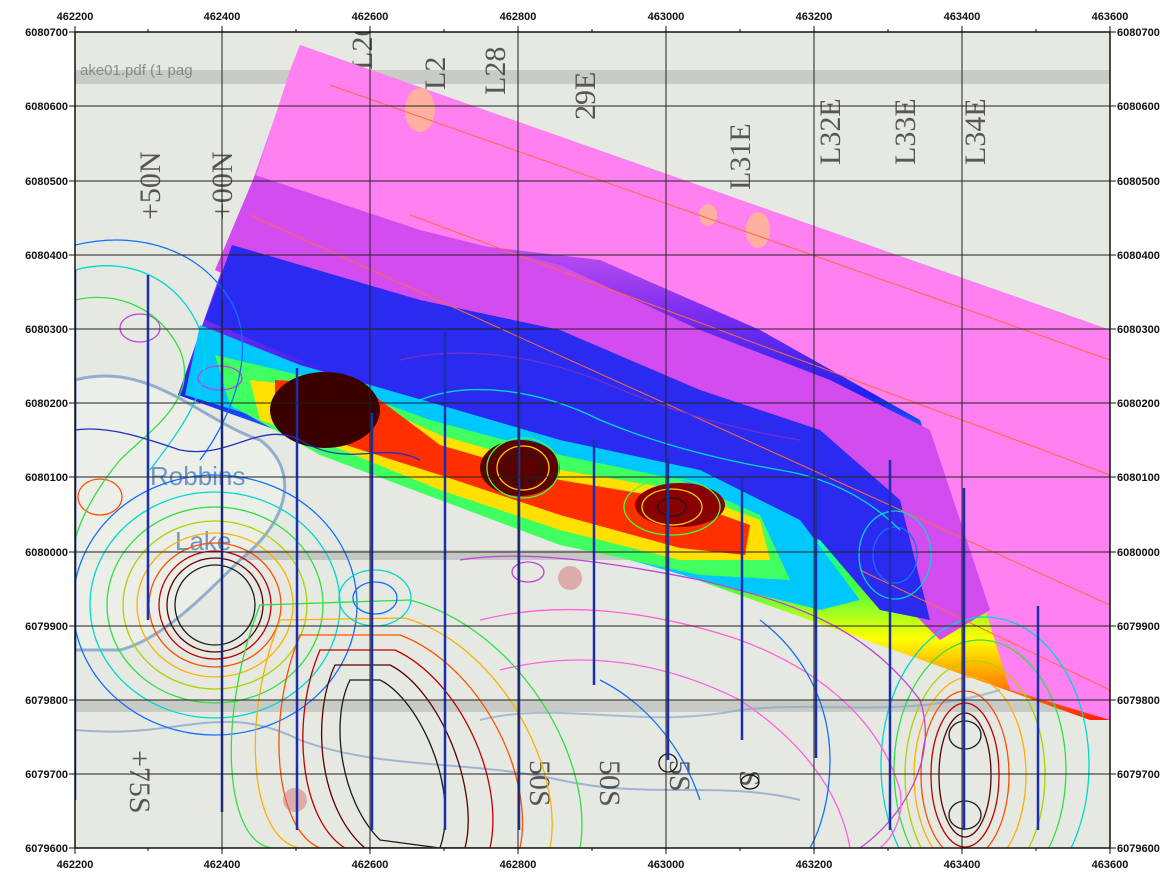 Image resolution: width=1168 pixels, height=880 pixels. Describe the element at coordinates (592, 851) in the screenshot. I see `bottom-ticks` at that location.